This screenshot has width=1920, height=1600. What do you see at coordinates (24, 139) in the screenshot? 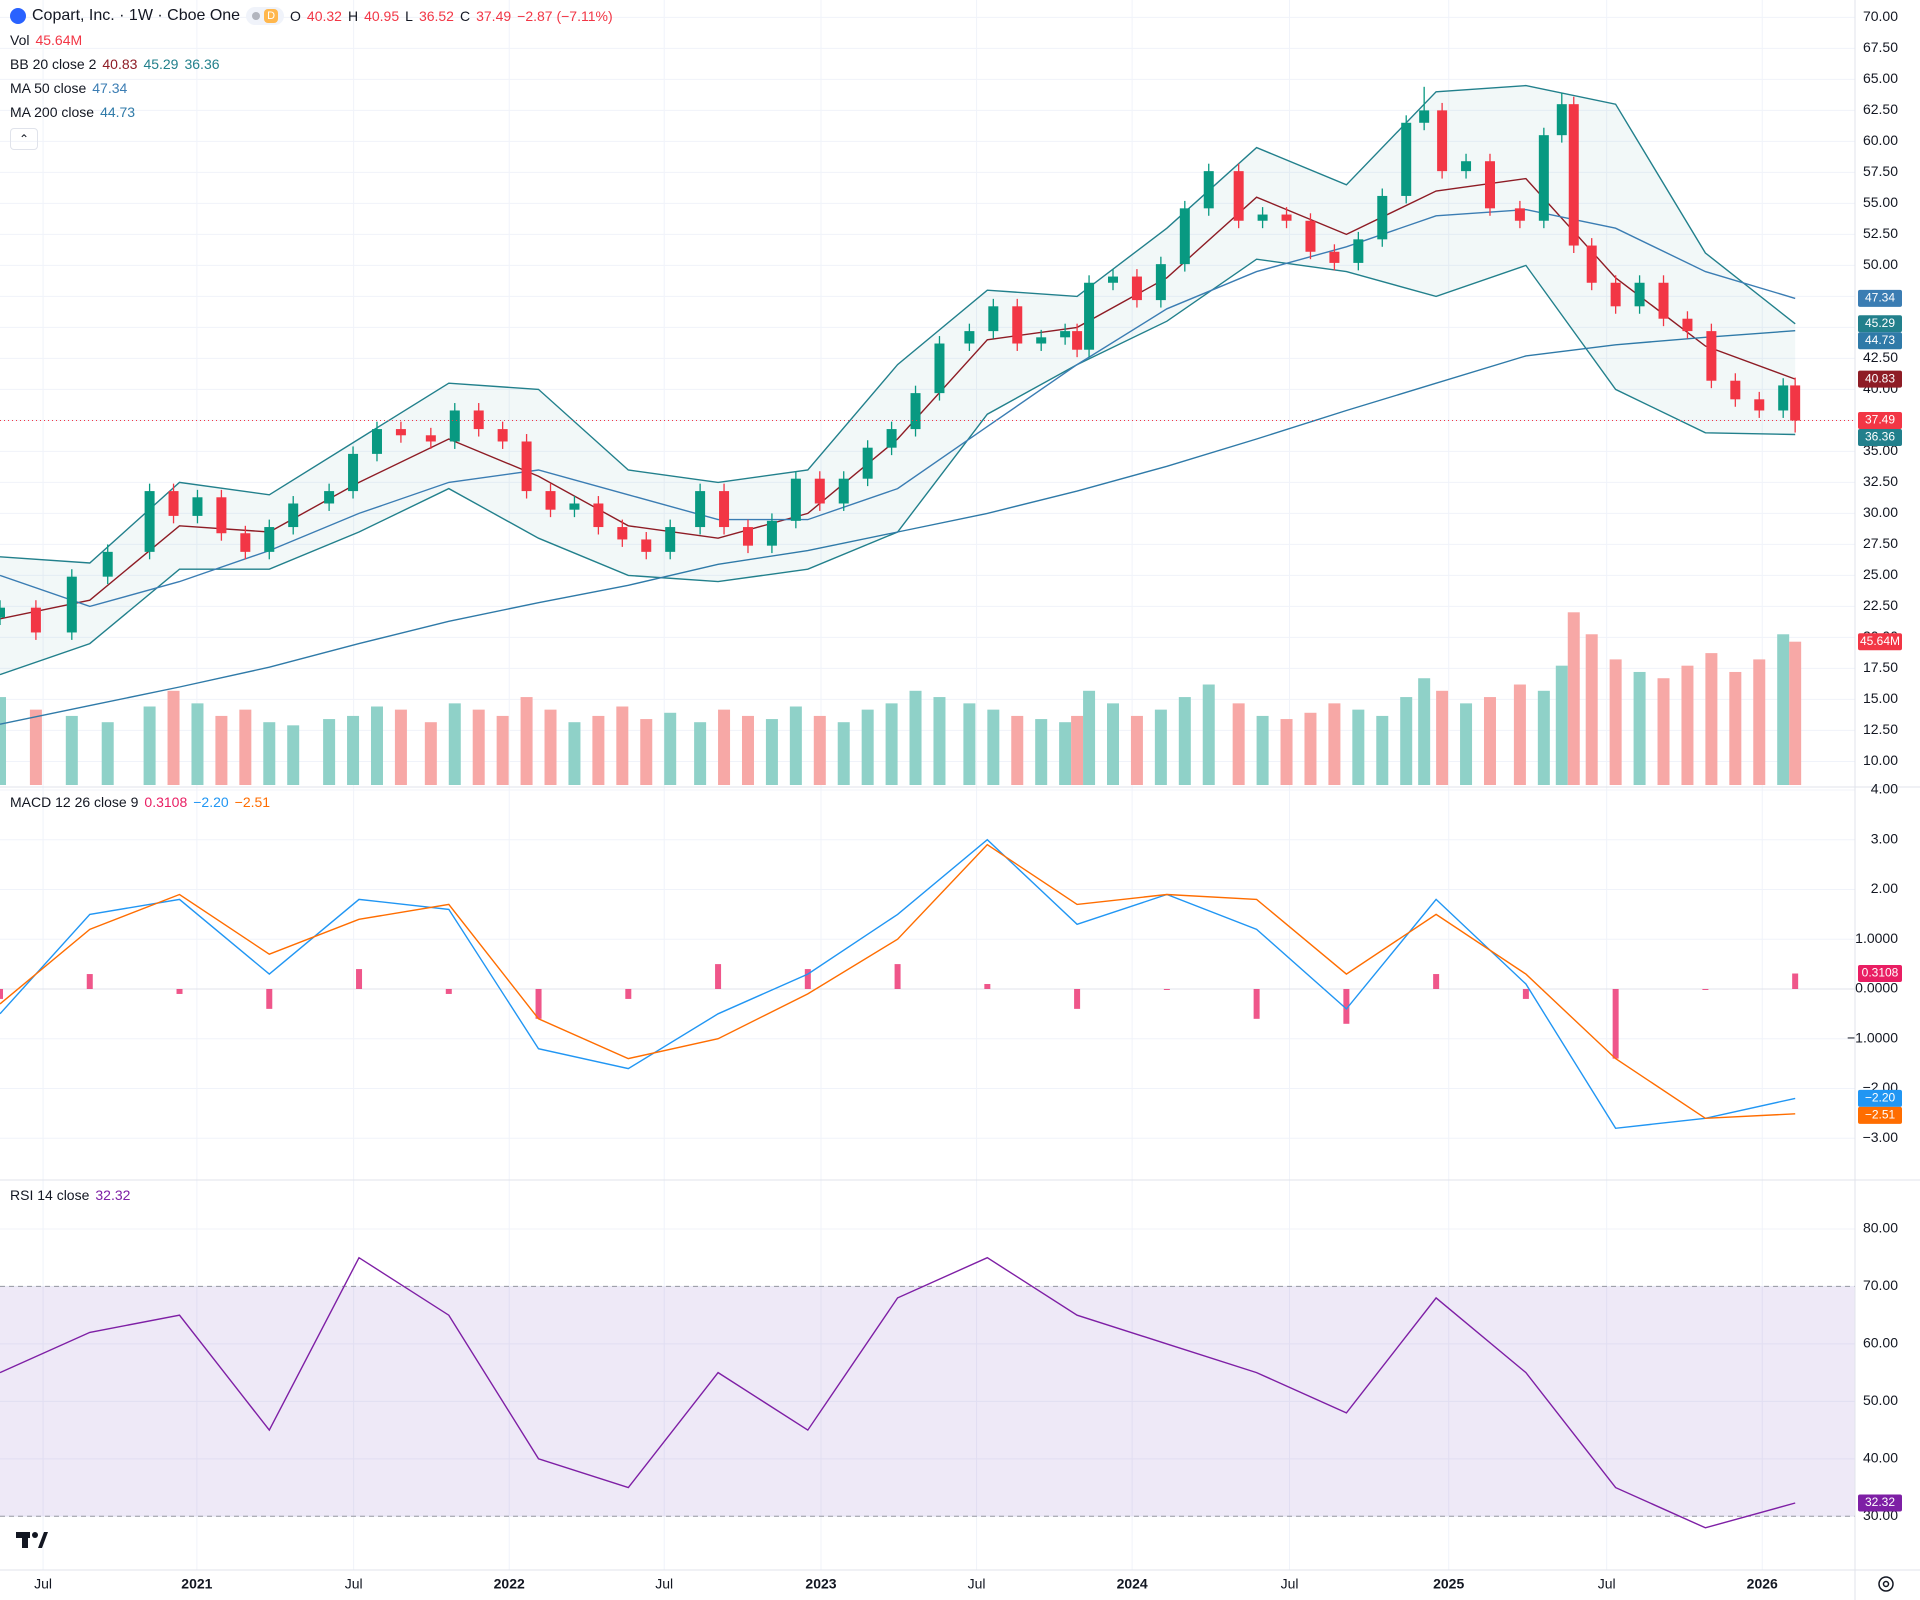
I see `collapse-legend-button: ⌃` at bounding box center [24, 139].